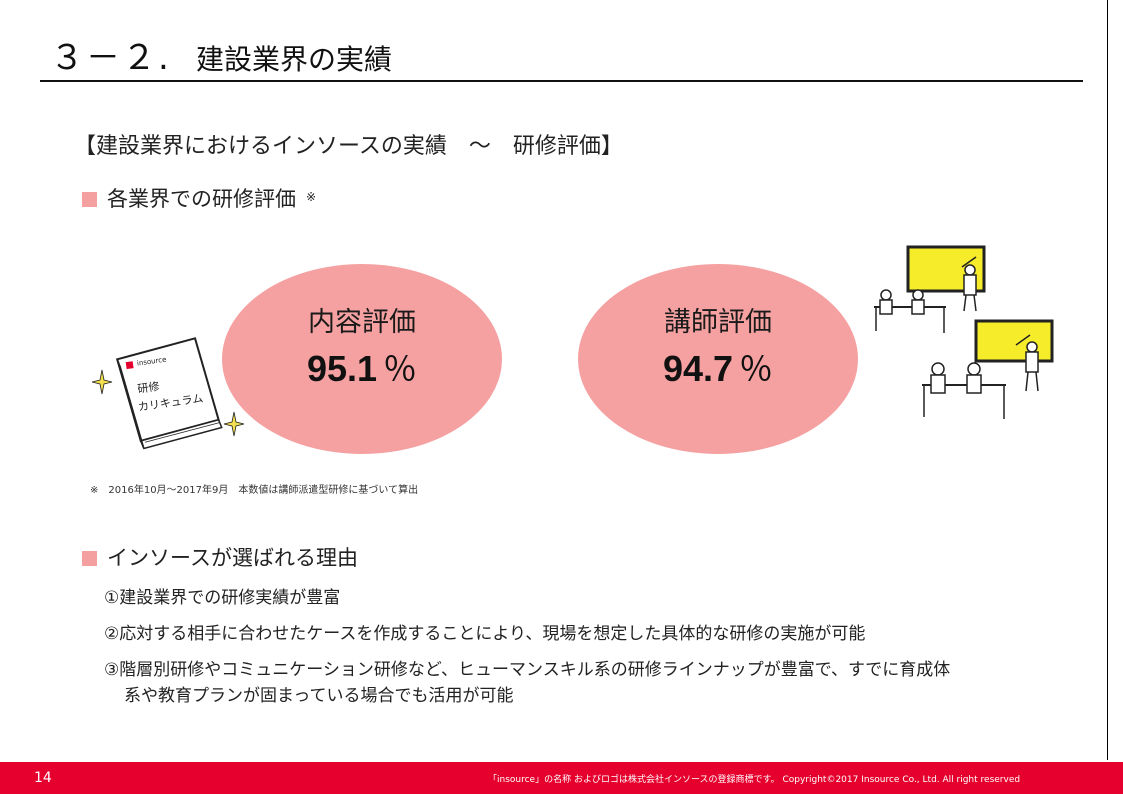 The width and height of the screenshot is (1123, 794). Describe the element at coordinates (561, 81) in the screenshot. I see `title-divider` at that location.